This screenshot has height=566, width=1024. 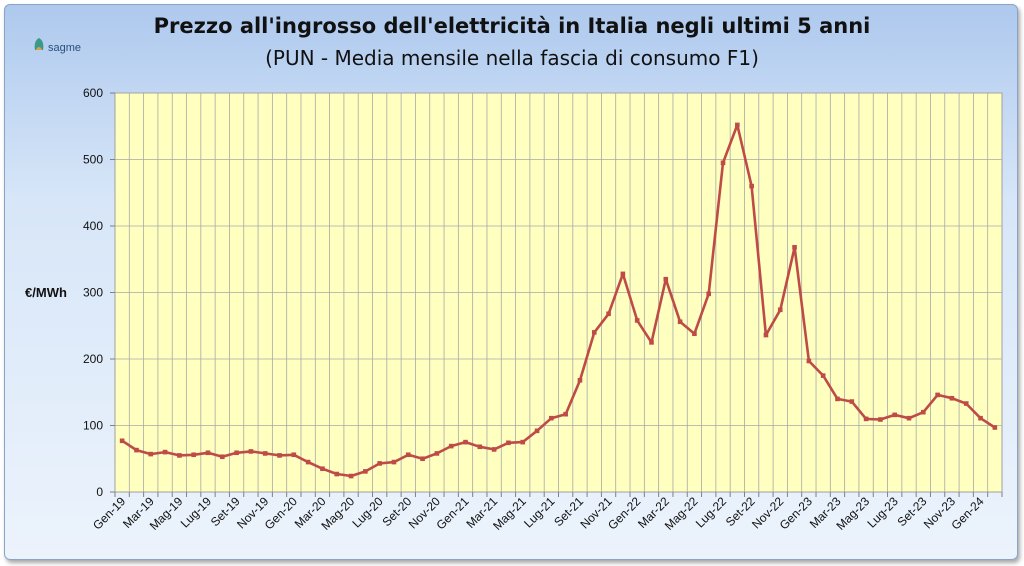 I want to click on x-tick-label: Mag-21, so click(x=509, y=513).